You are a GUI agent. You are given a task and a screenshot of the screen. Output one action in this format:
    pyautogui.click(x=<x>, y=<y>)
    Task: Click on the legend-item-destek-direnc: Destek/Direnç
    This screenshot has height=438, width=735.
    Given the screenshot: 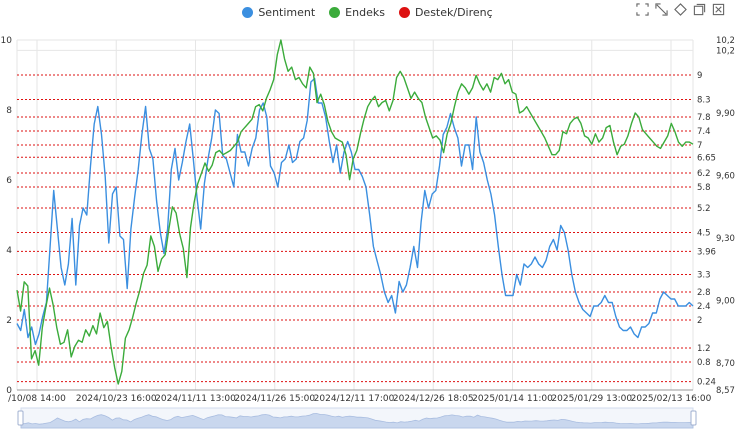 What is the action you would take?
    pyautogui.click(x=445, y=12)
    